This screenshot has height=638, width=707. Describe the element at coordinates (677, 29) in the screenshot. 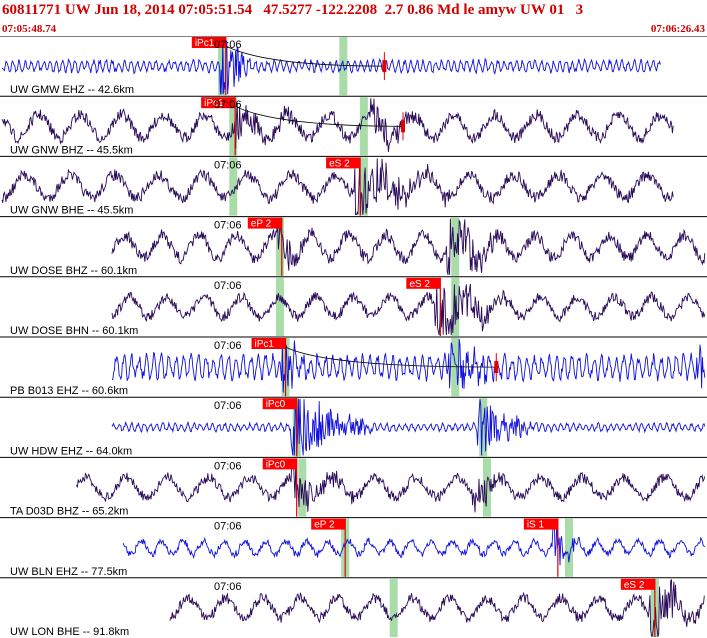

I see `end-time: 07:06:26.43` at that location.